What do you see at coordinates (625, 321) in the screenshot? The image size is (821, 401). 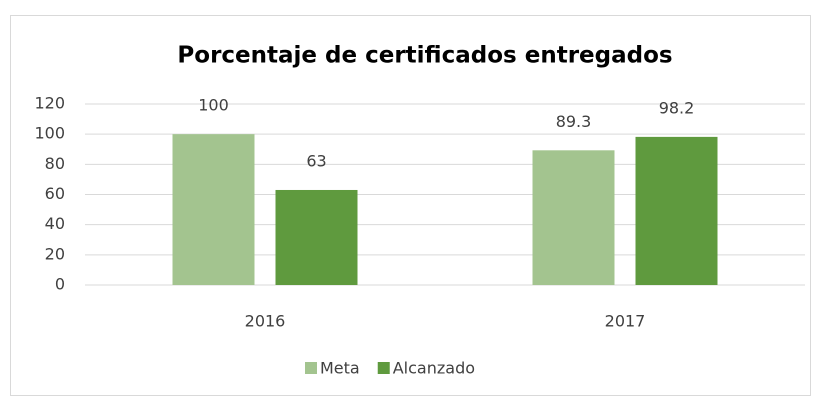 I see `x-tick-label: 2017` at bounding box center [625, 321].